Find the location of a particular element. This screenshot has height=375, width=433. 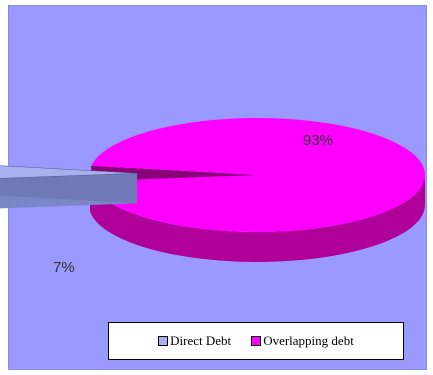

legend-swatch-overlapping-debt is located at coordinates (256, 341).